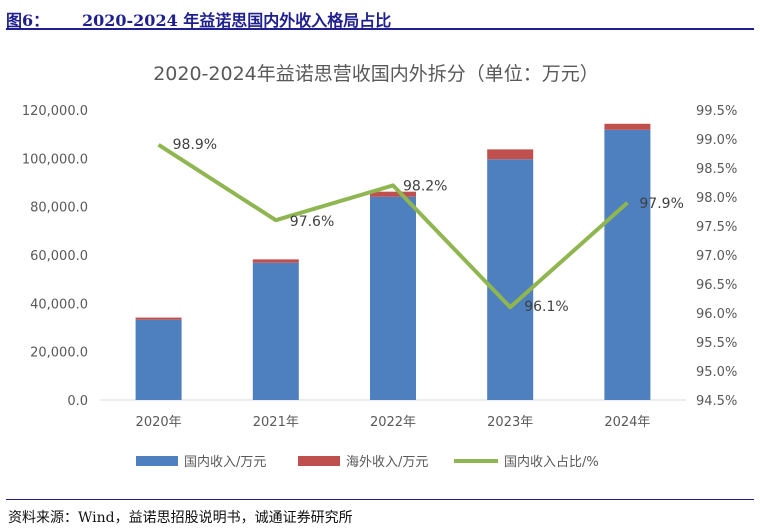  Describe the element at coordinates (59, 208) in the screenshot. I see `left-tick-label: 80,000.0` at that location.